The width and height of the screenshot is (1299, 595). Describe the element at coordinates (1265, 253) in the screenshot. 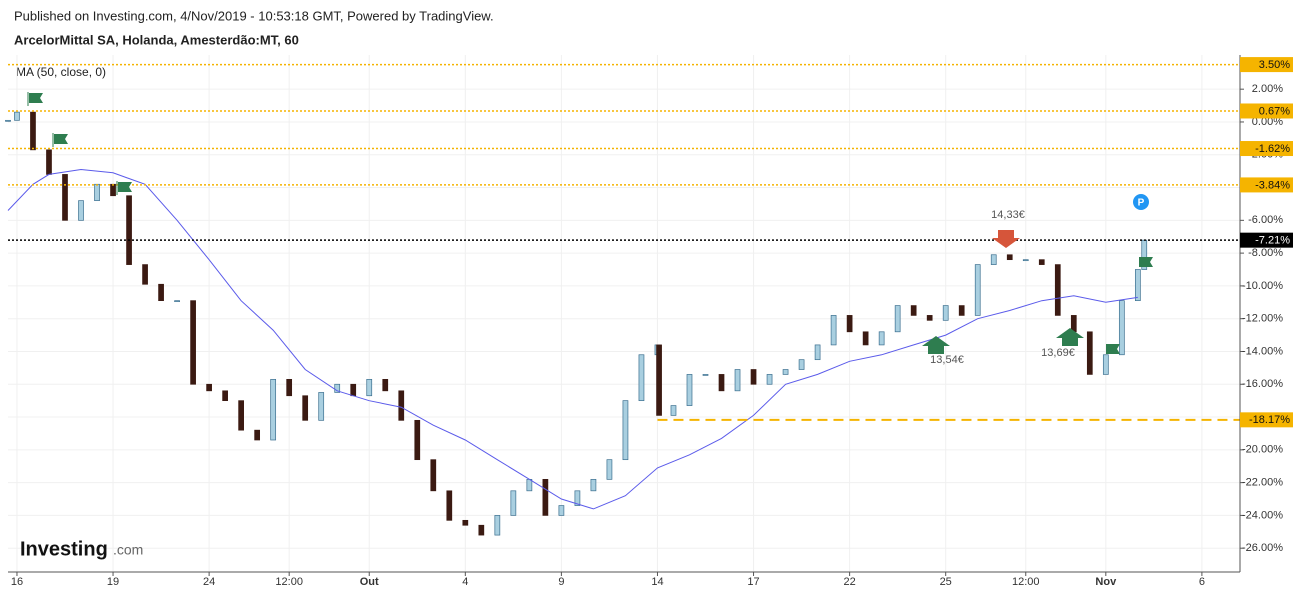

I see `y-tick-label: -8.00%` at that location.